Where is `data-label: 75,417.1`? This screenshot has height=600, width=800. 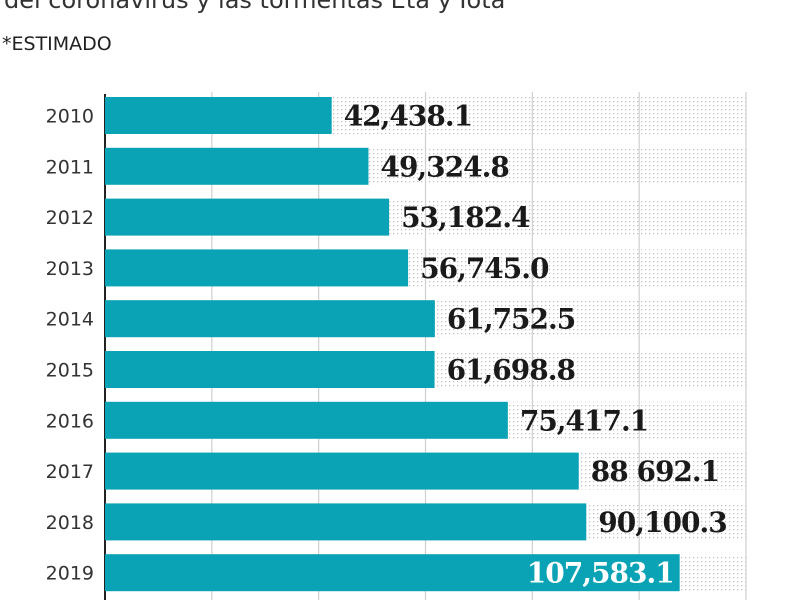 data-label: 75,417.1 is located at coordinates (584, 420).